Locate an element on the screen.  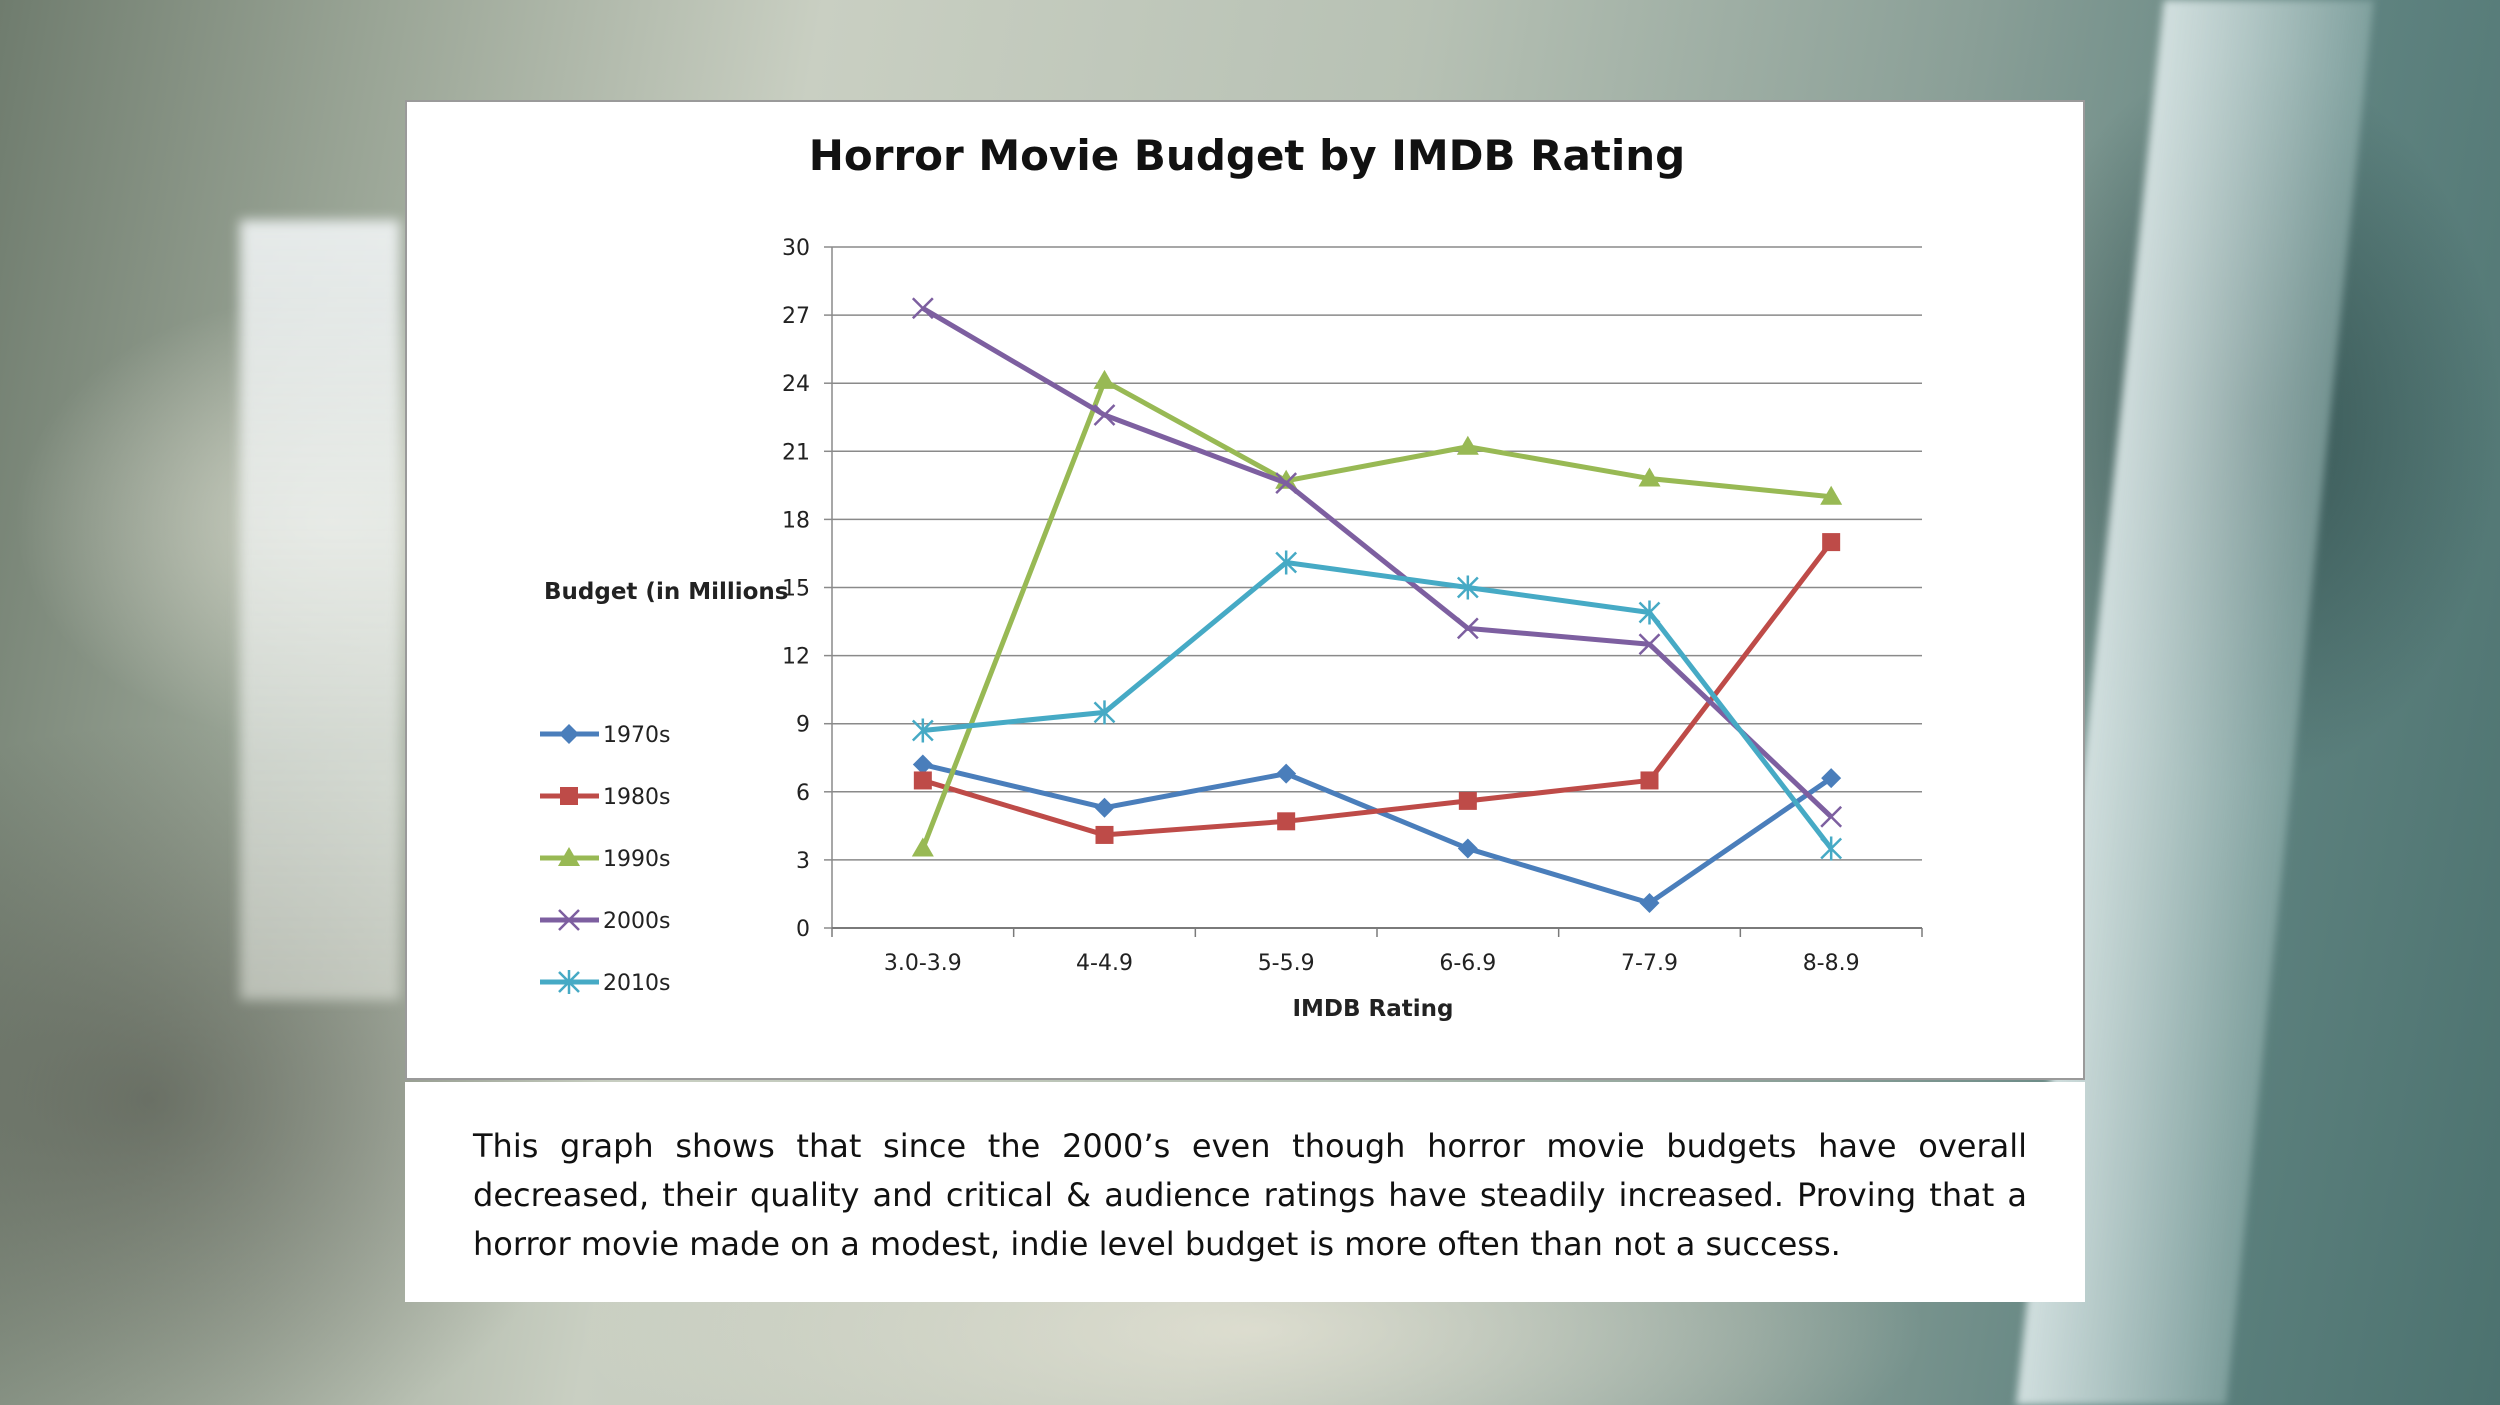
x-tick-label-6-6.9: 6-6.9 is located at coordinates (1467, 963).